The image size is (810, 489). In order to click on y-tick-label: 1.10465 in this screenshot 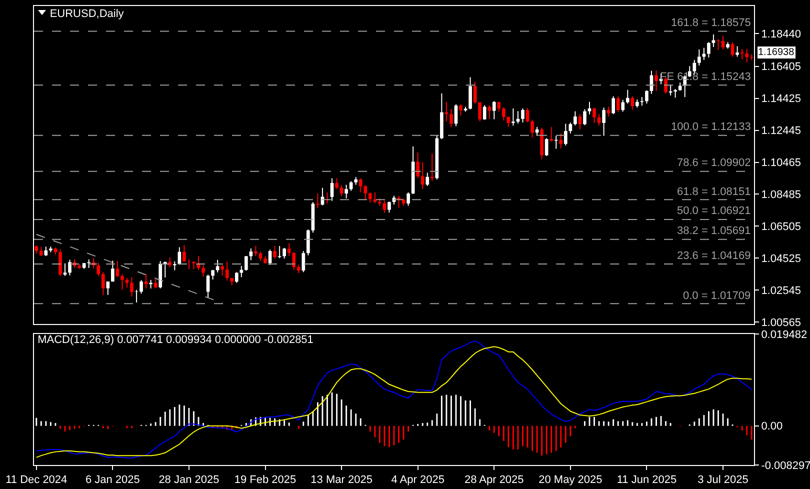, I will do `click(781, 163)`.